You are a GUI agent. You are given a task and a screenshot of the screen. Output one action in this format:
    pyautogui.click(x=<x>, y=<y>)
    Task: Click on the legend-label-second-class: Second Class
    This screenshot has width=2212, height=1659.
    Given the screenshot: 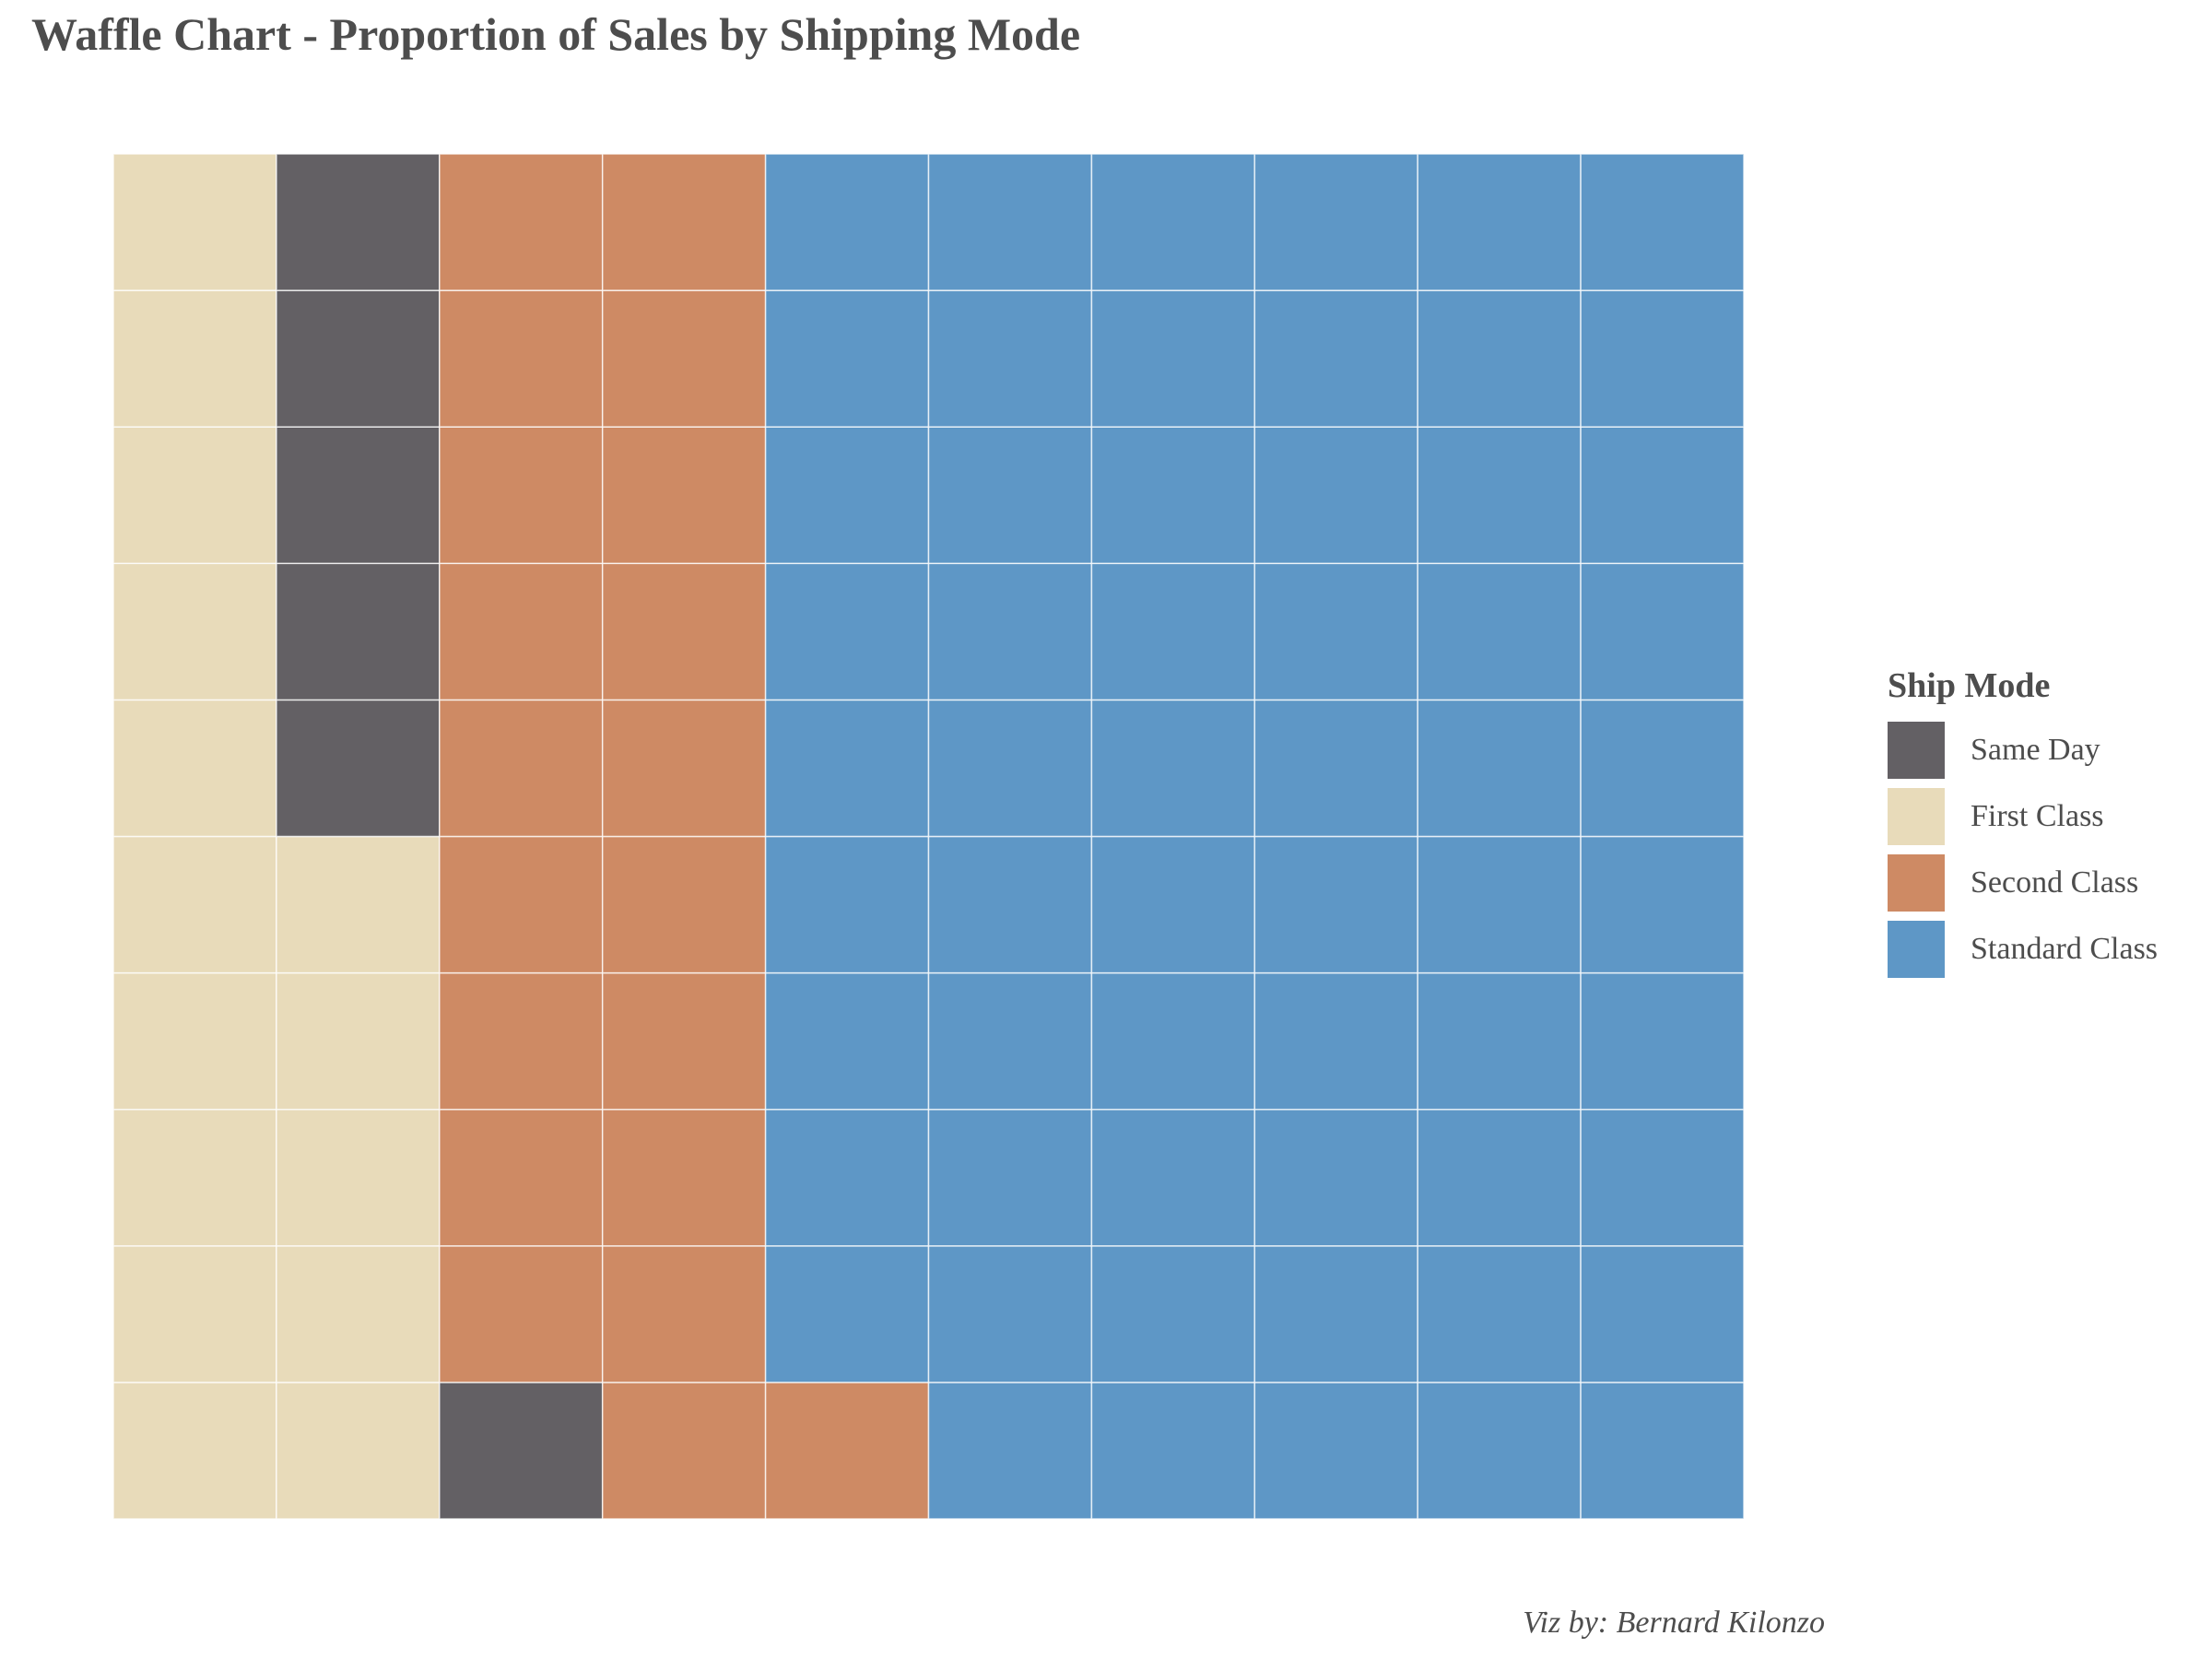 What is the action you would take?
    pyautogui.click(x=2055, y=882)
    